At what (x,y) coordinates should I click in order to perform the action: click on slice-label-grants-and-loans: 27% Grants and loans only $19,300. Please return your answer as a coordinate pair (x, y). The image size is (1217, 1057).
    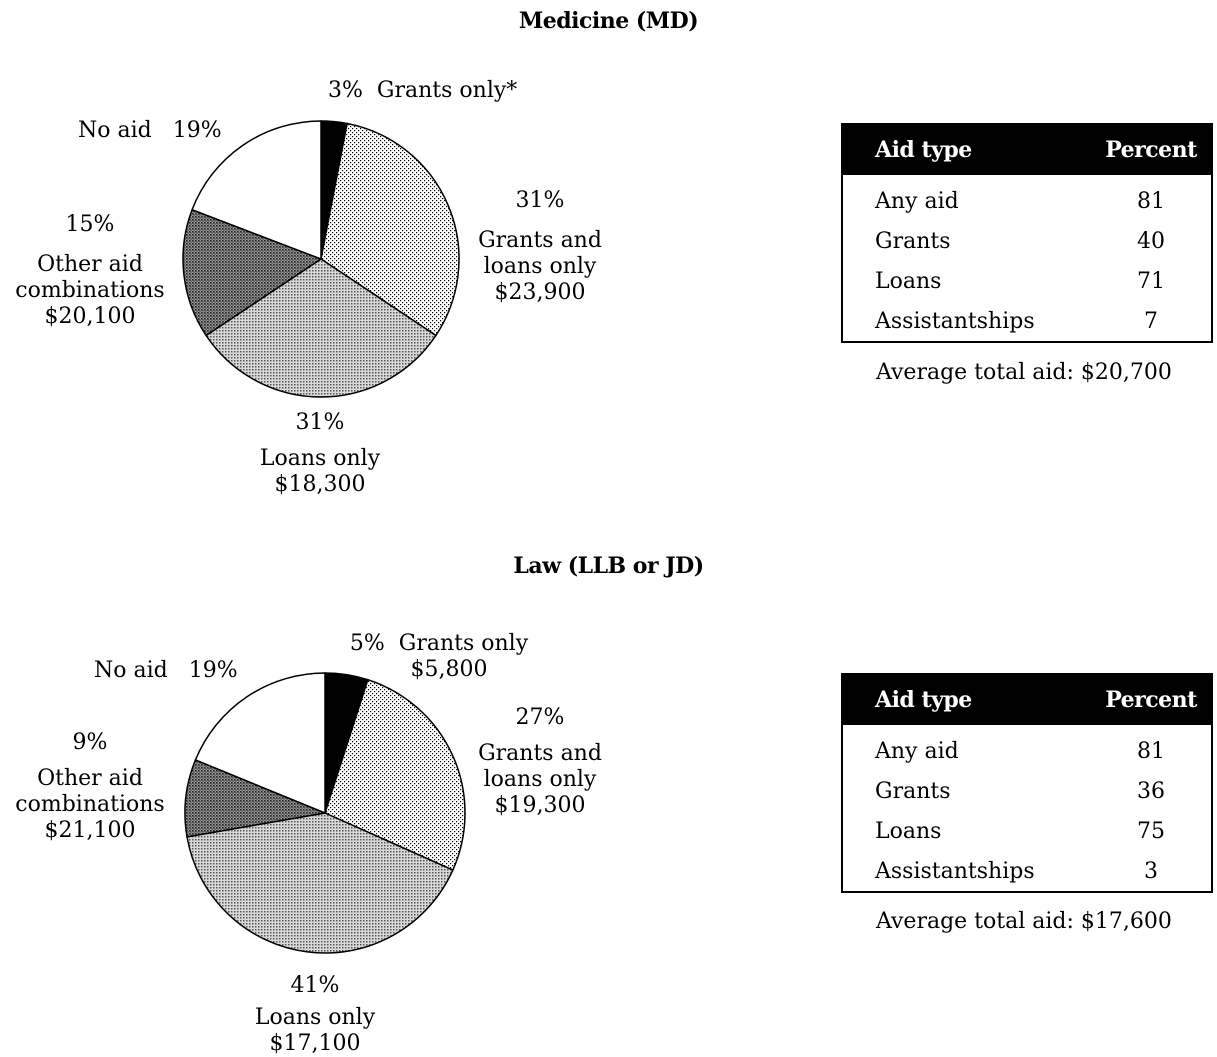
    Looking at the image, I should click on (540, 761).